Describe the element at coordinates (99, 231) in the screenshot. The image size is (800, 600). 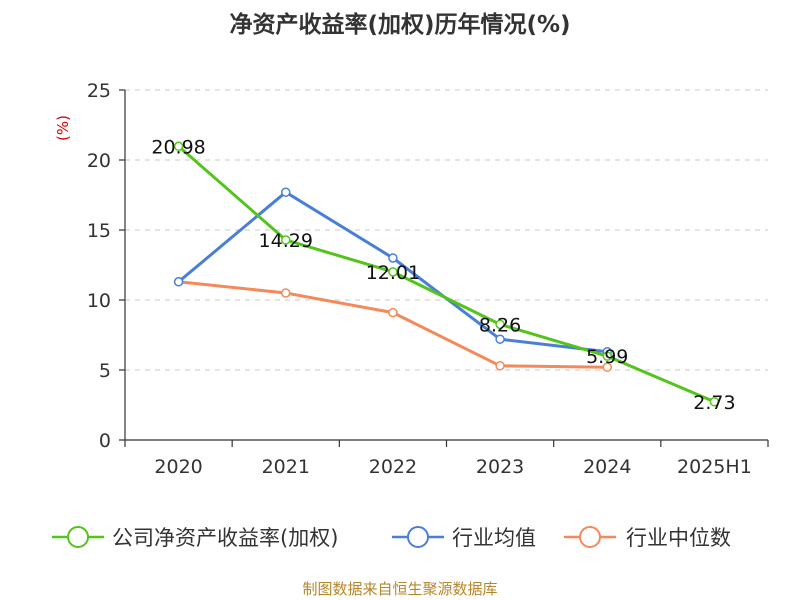
I see `y-tick-label: 15` at that location.